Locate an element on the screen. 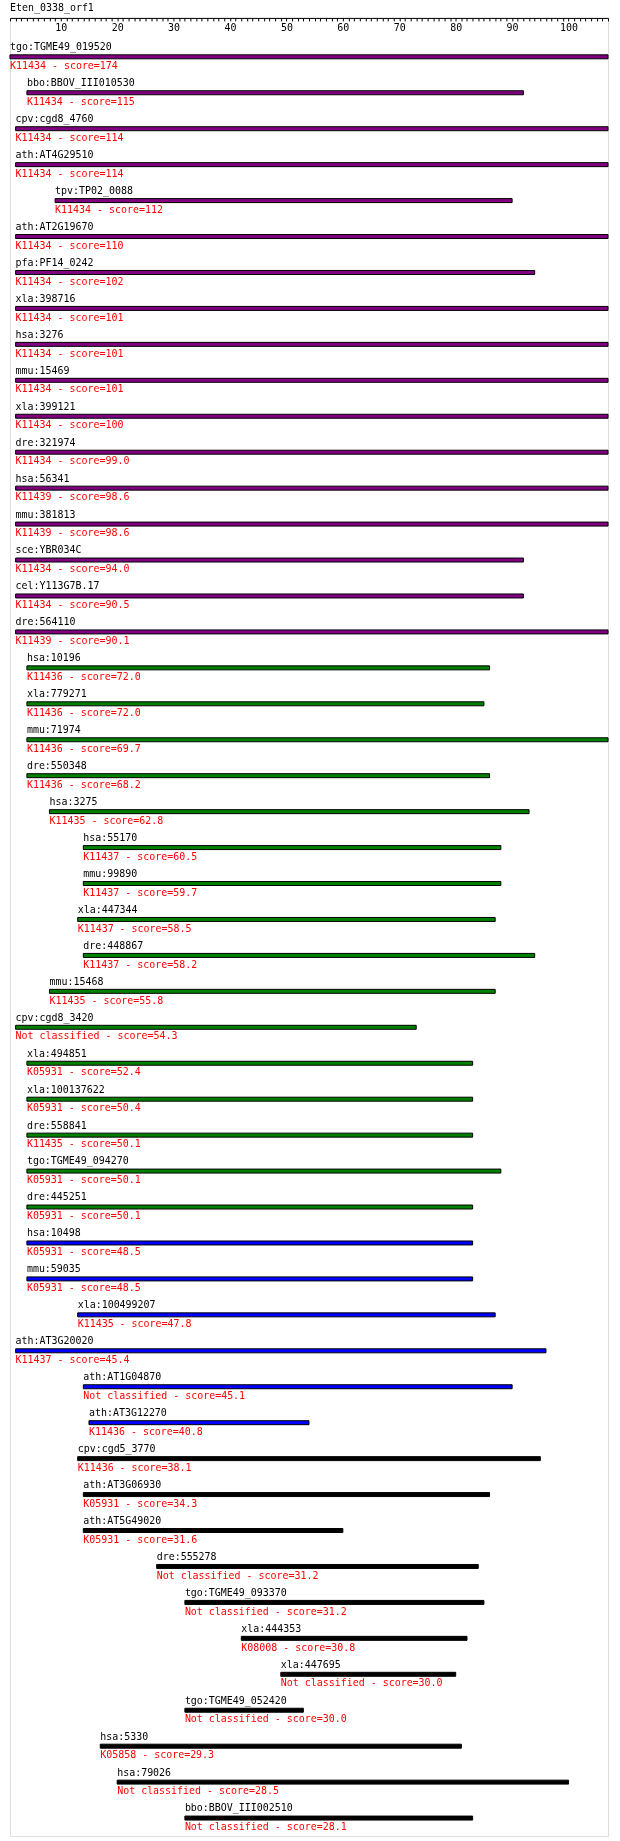 The width and height of the screenshot is (620, 1841). annotation: K11435 - score=55.8 is located at coordinates (106, 1000).